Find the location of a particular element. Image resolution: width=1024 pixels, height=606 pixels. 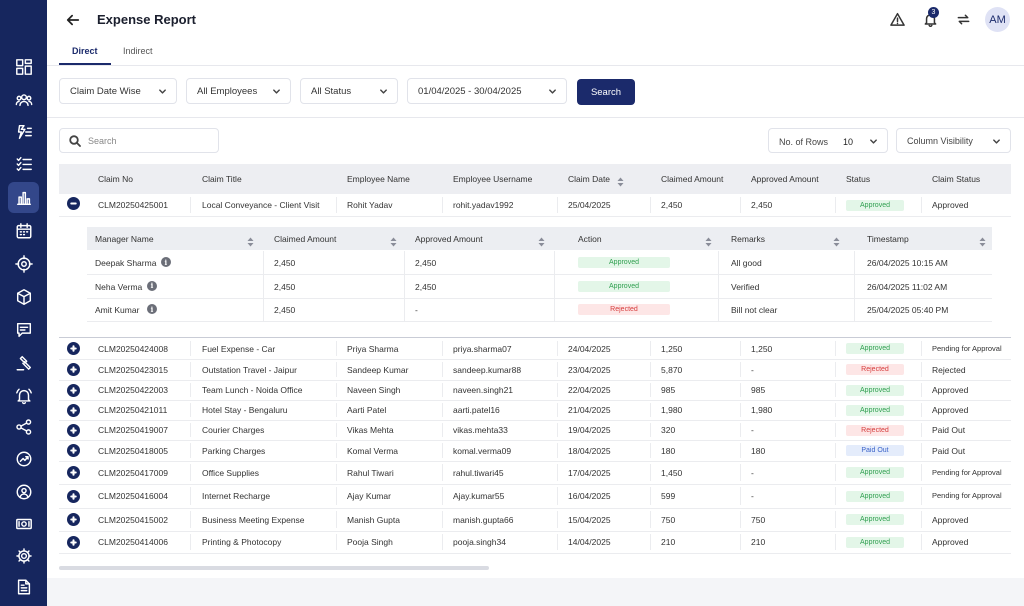

column-header-claim-date: Claim Date is located at coordinates (589, 179).